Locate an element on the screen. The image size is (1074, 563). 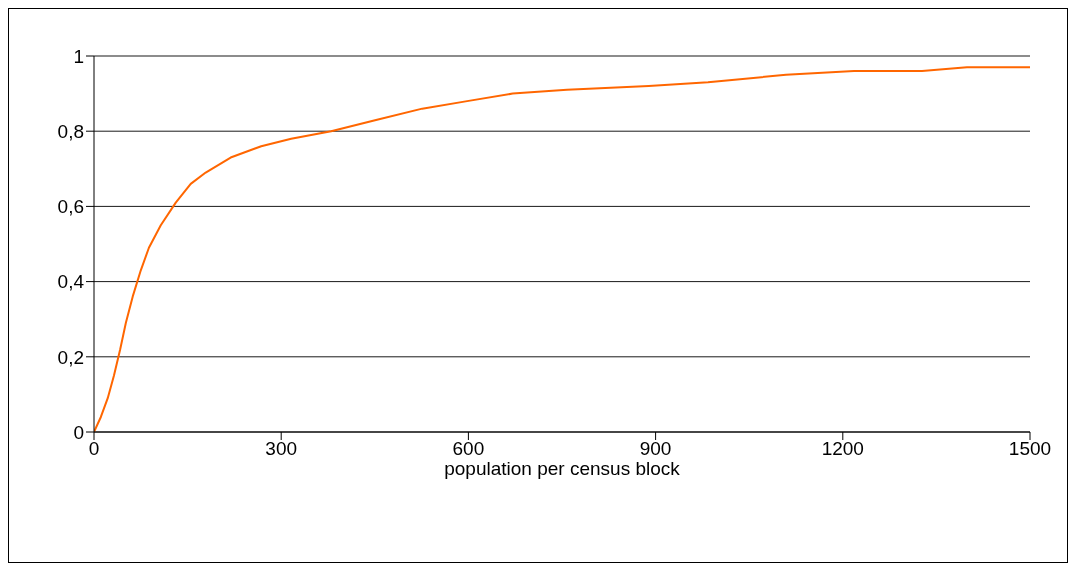
x-tick-label: 1200 is located at coordinates (842, 449).